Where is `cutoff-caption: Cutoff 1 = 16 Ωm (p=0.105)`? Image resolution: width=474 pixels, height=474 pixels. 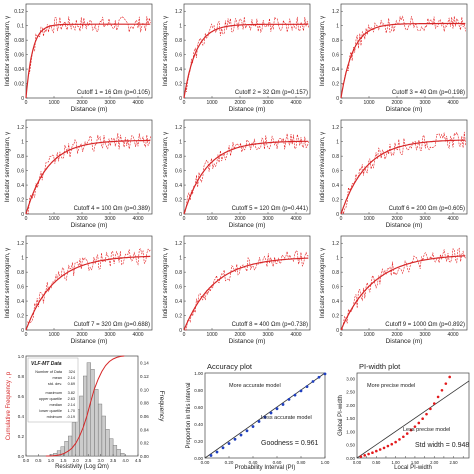
cutoff-caption: Cutoff 1 = 16 Ωm (p=0.105) is located at coordinates (113, 93).